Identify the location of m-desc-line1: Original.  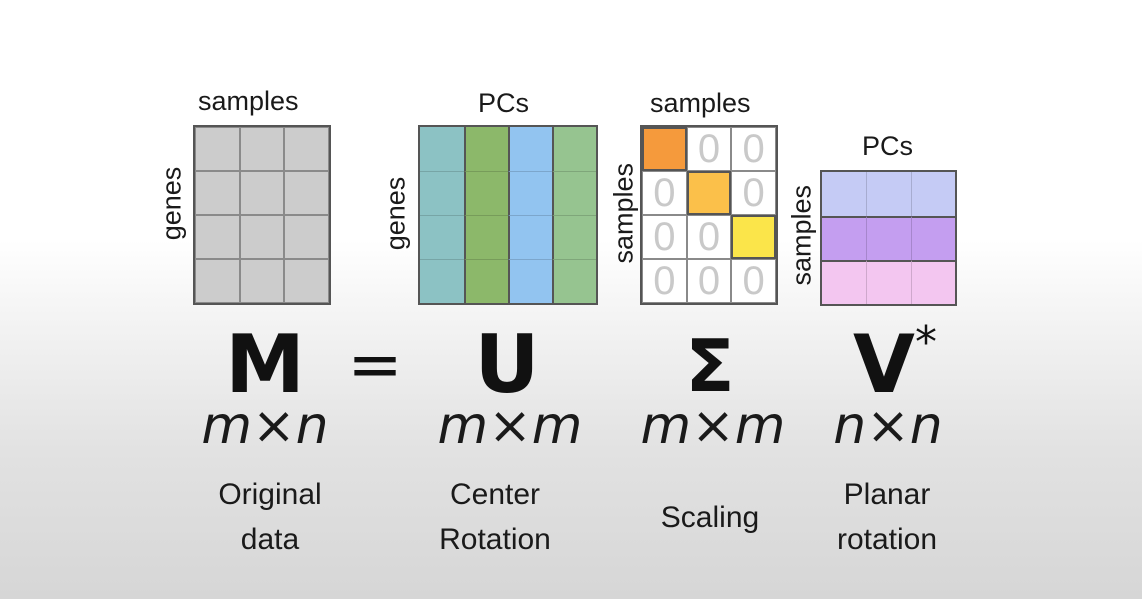
(270, 494).